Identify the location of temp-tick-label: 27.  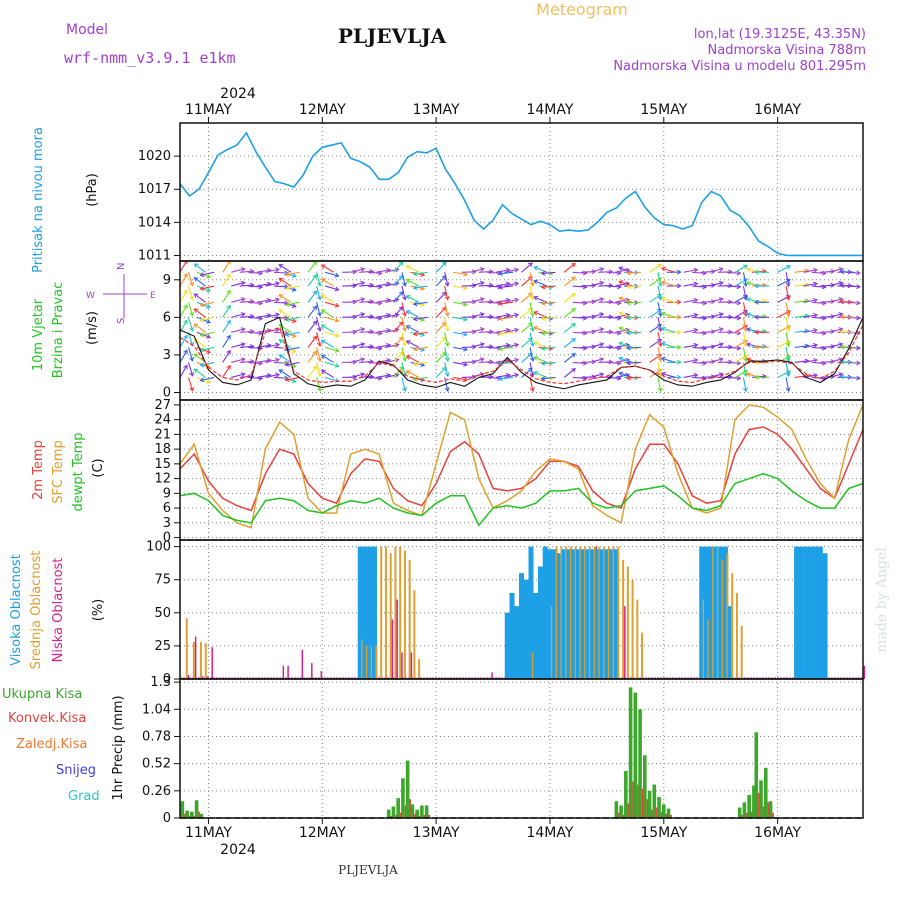
(162, 405).